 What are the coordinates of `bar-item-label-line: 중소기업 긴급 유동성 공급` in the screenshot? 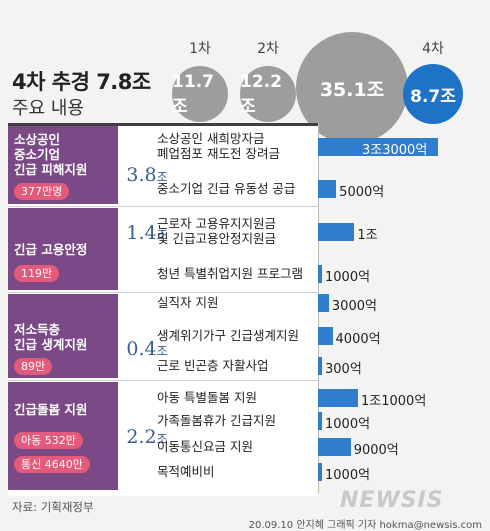 It's located at (226, 188).